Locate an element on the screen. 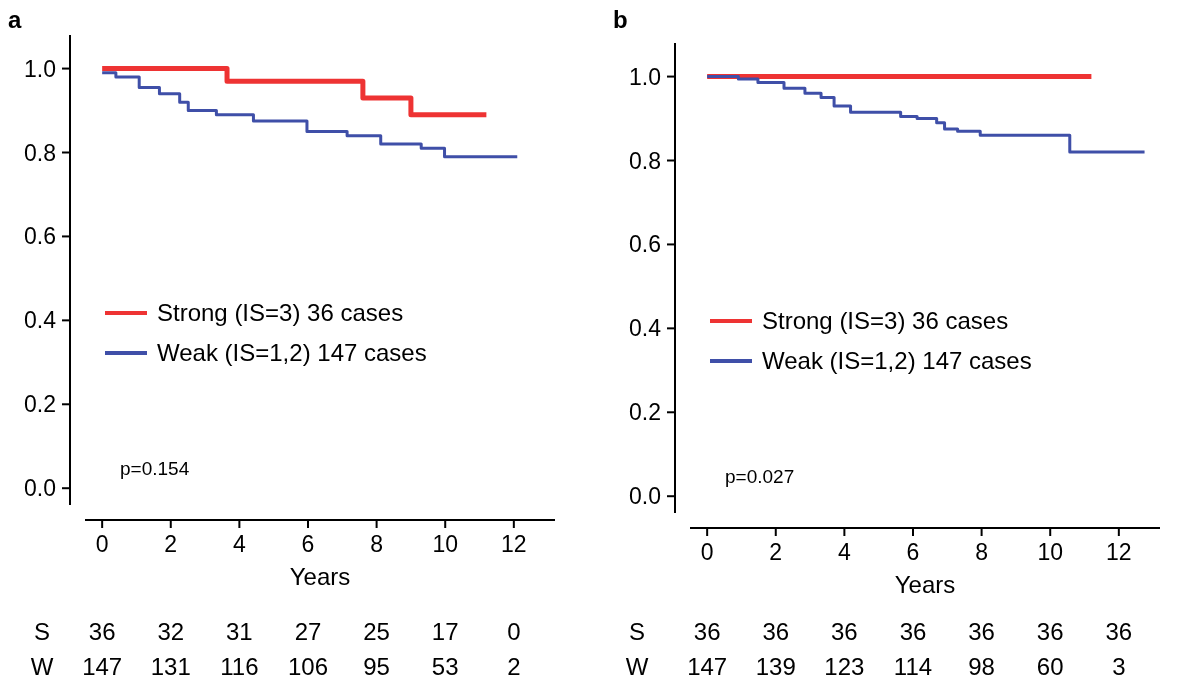  text: S 36 32 31 27 25 17 0 is located at coordinates (277, 631).